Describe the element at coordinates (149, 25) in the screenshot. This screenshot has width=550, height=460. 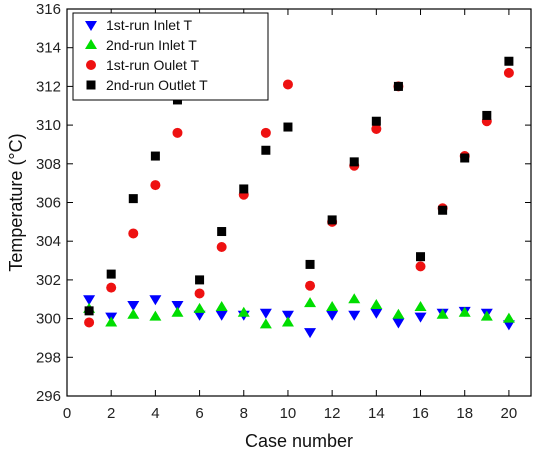
I see `legend-label-1: 1st-run Inlet T` at that location.